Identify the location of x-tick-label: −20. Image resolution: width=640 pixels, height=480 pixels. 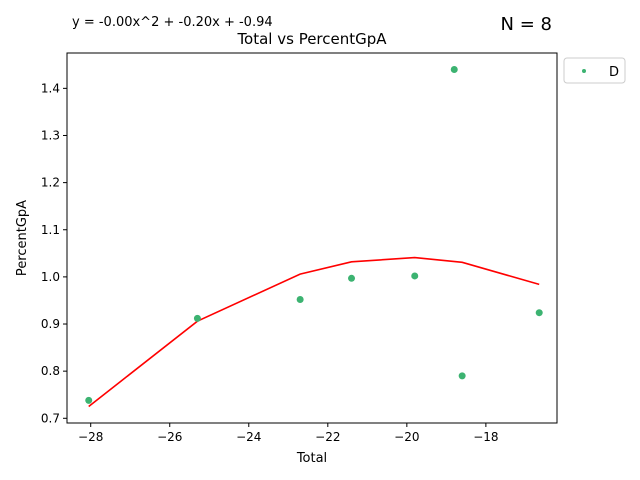
(406, 437).